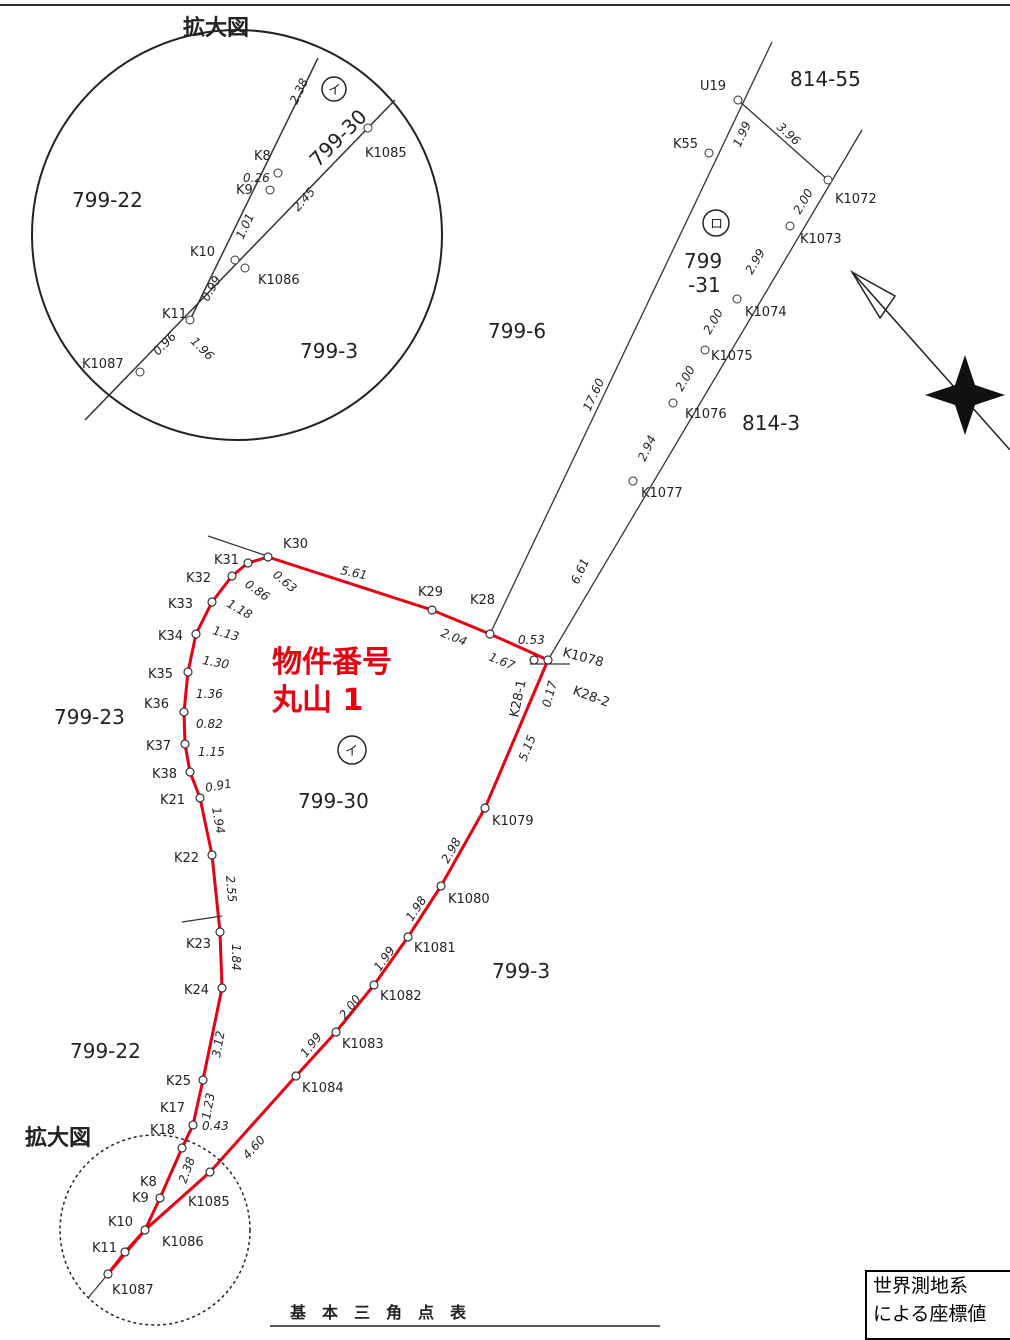  I want to click on point-k1082, so click(374, 985).